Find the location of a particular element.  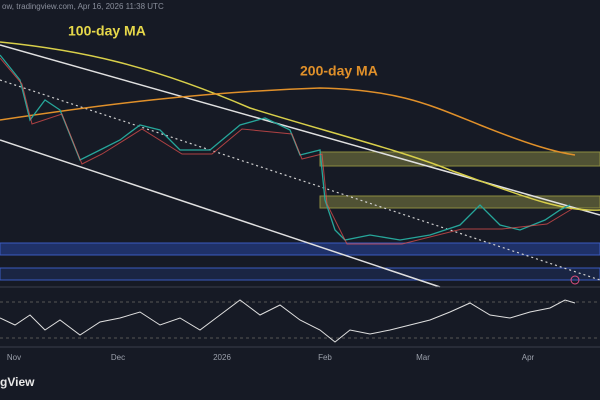

x-tick-label: 2026 is located at coordinates (222, 357).